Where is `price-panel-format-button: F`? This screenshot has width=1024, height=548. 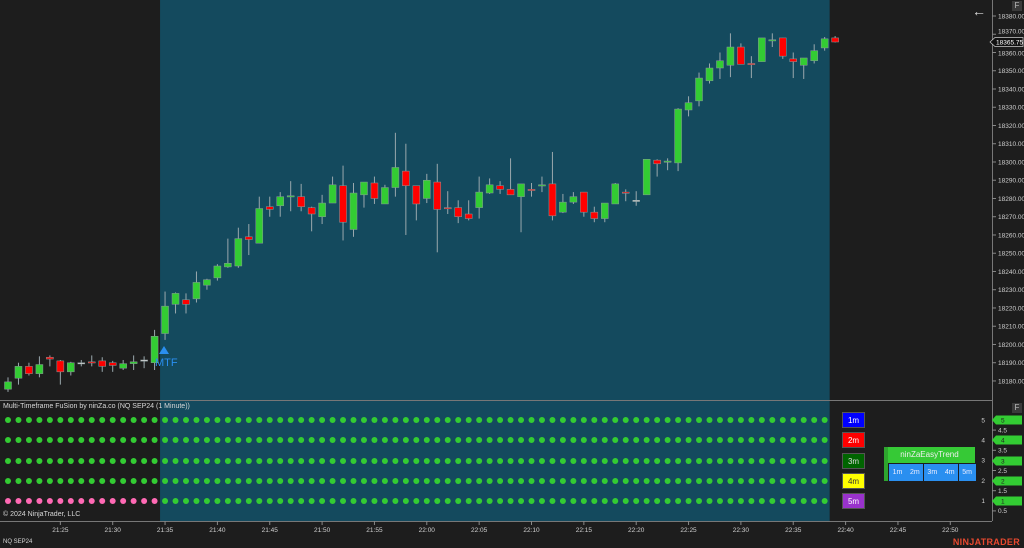
price-panel-format-button: F is located at coordinates (1017, 6).